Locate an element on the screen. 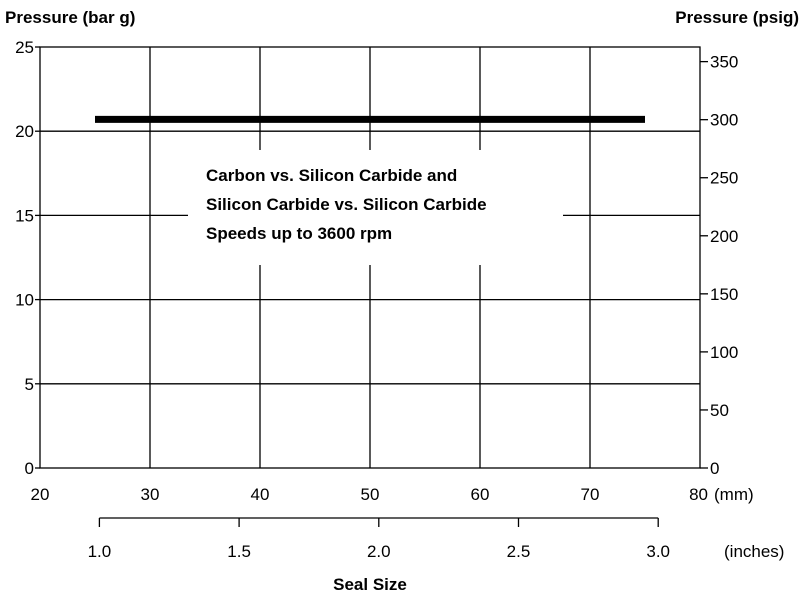  x-mm-tick-label: 80 is located at coordinates (698, 494).